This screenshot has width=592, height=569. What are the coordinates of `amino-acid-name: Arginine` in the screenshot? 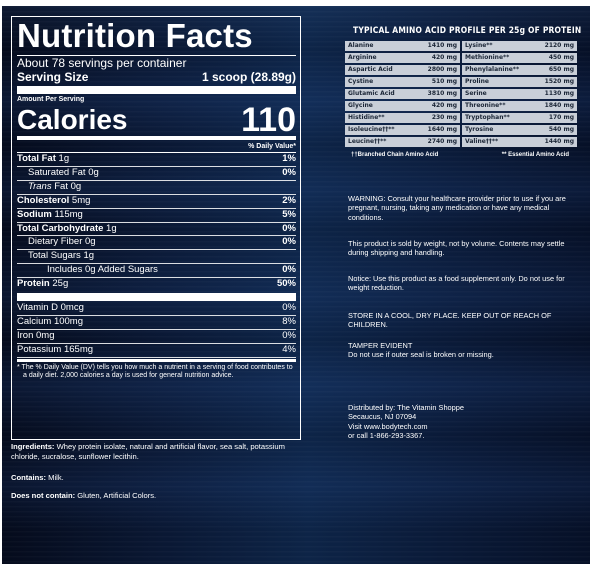 It's located at (362, 57).